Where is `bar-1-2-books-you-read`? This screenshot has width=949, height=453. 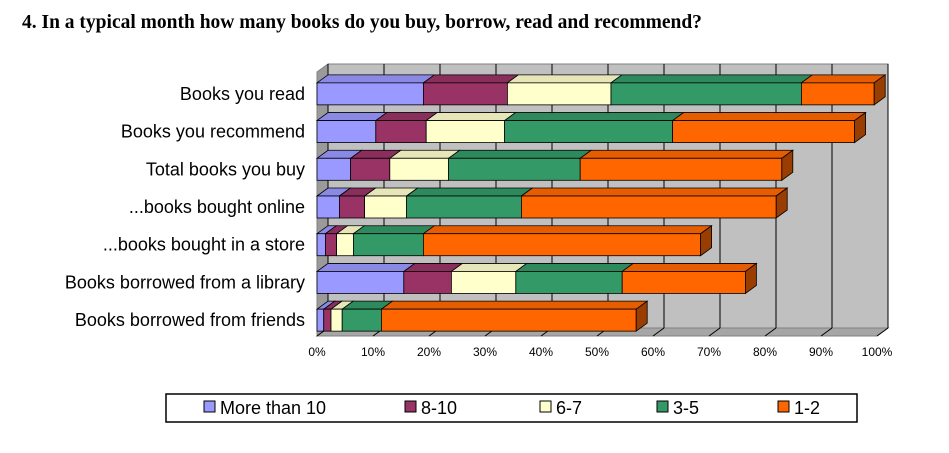
bar-1-2-books-you-read is located at coordinates (843, 90).